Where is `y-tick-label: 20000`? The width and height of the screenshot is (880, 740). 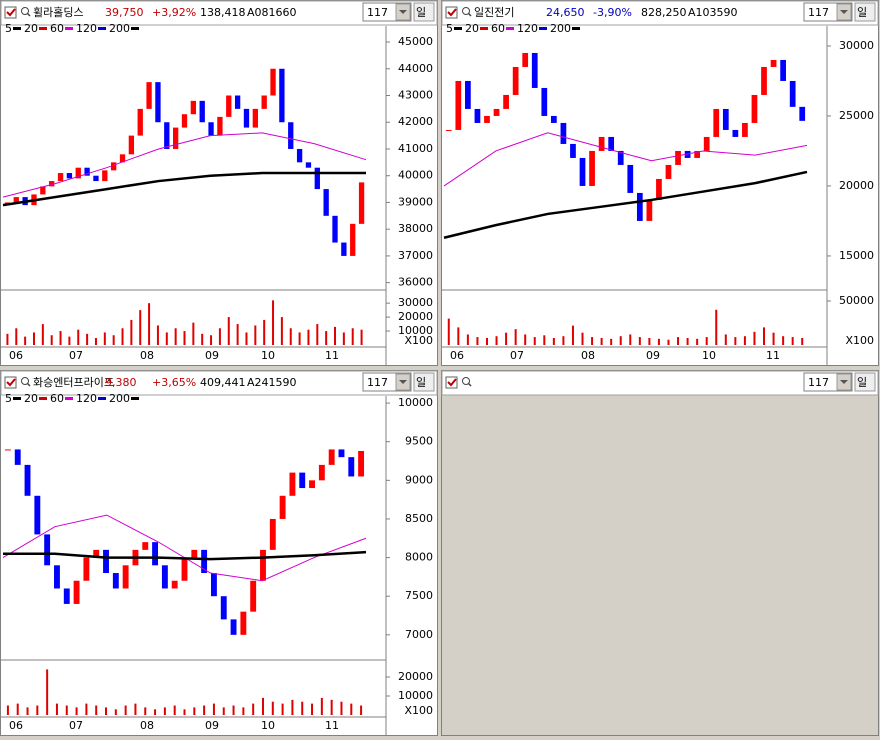 y-tick-label: 20000 is located at coordinates (856, 185).